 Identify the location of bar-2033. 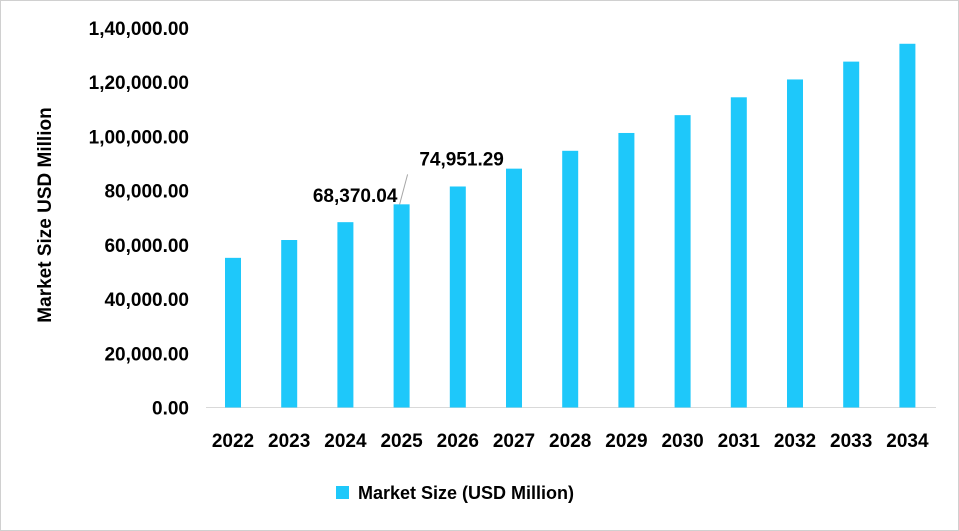
(851, 234).